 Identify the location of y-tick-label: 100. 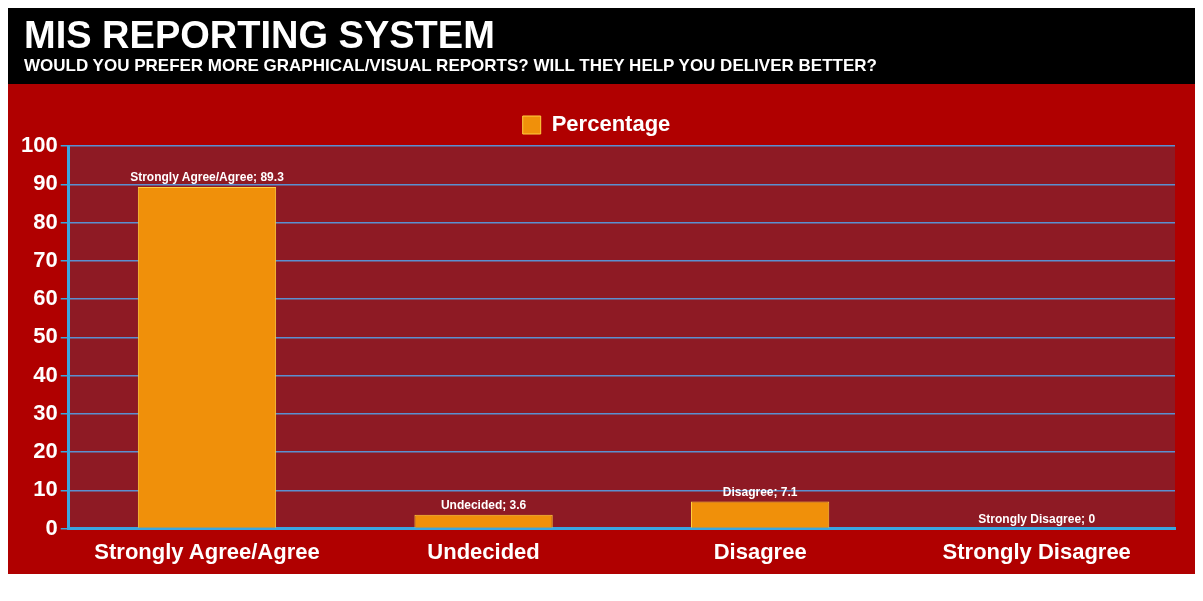
(39, 145).